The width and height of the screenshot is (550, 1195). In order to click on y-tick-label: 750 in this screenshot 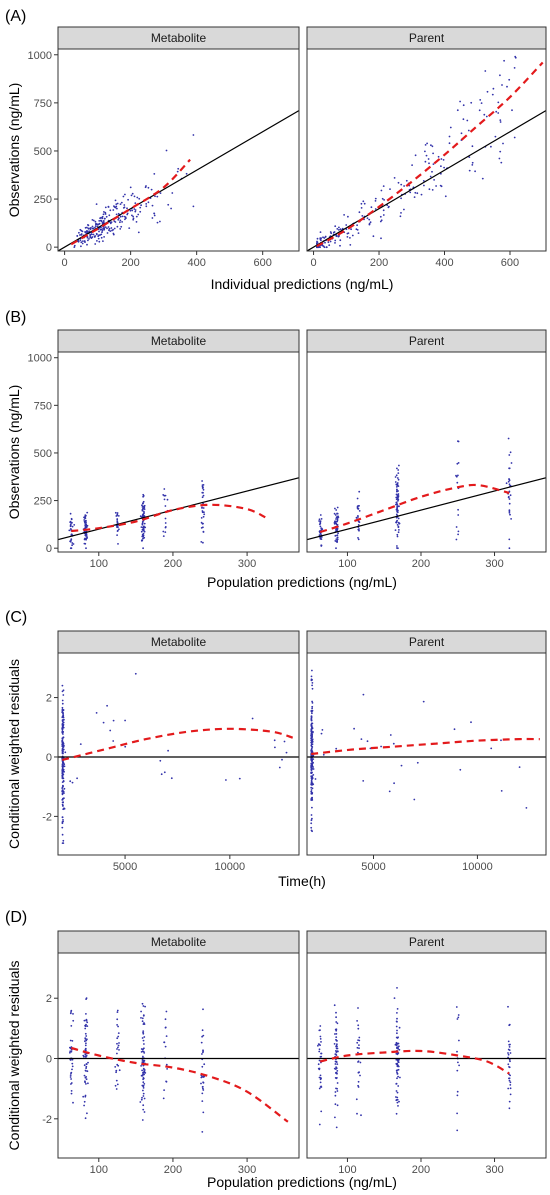, I will do `click(43, 104)`.